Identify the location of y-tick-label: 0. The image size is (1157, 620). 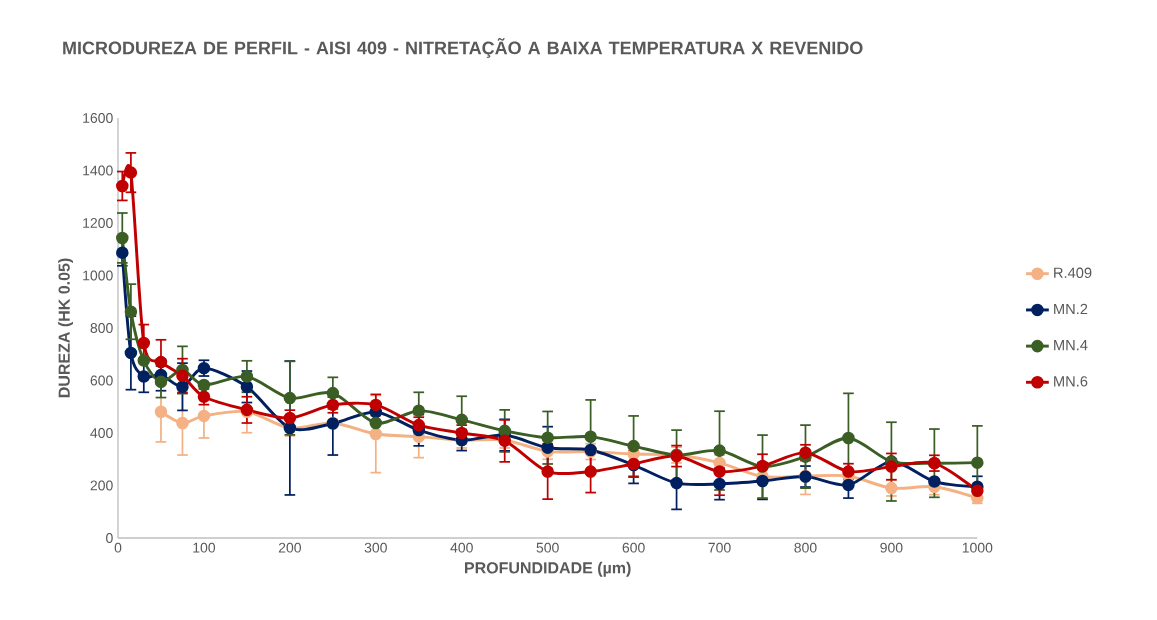
(109, 538).